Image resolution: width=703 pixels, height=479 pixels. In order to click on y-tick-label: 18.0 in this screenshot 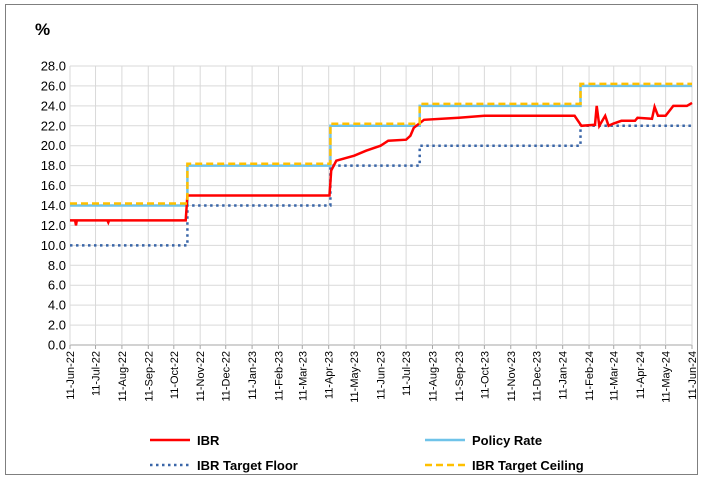, I will do `click(53, 165)`.